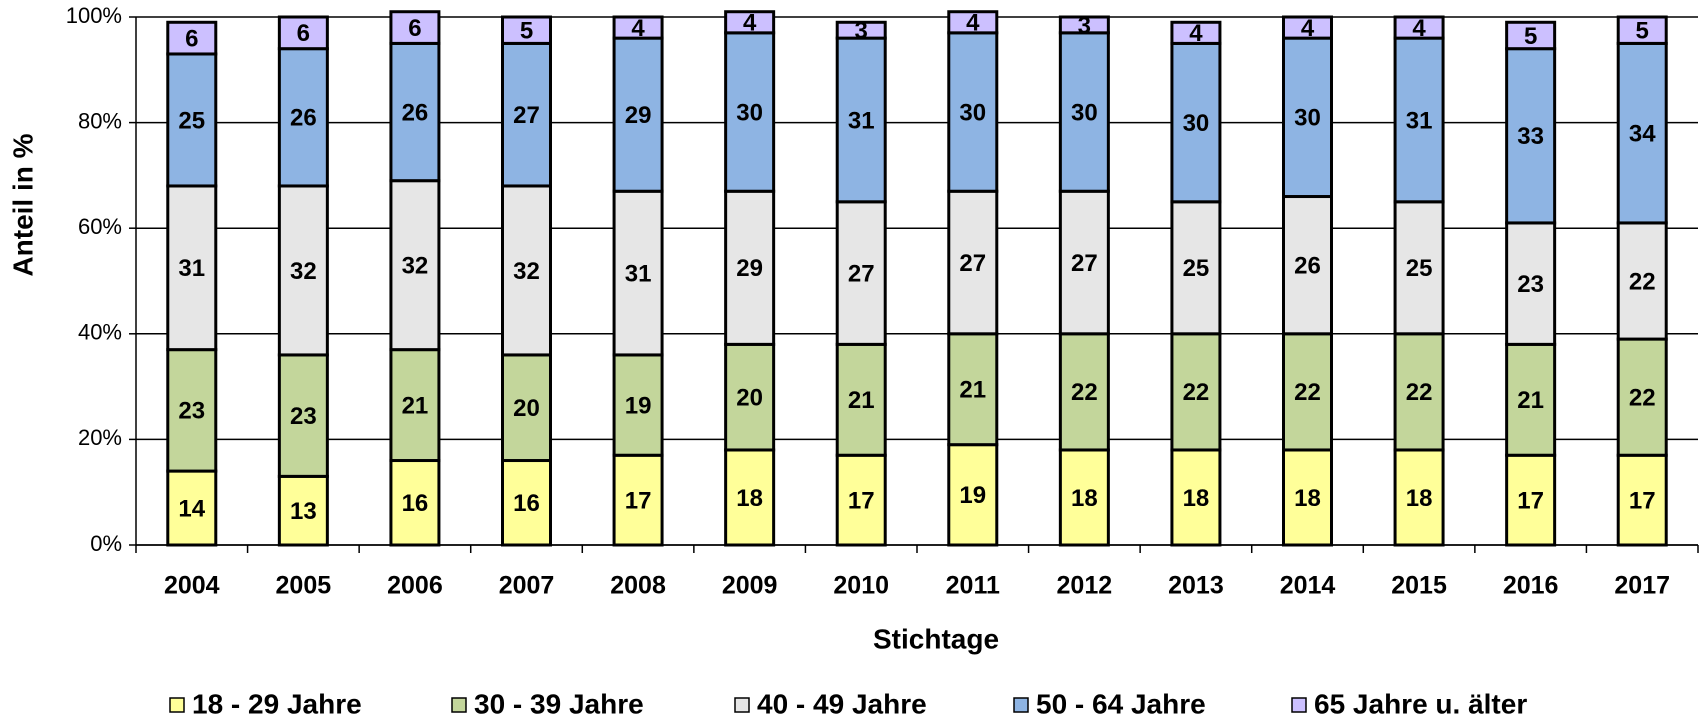  I want to click on y-tick-label: 60%, so click(100, 226).